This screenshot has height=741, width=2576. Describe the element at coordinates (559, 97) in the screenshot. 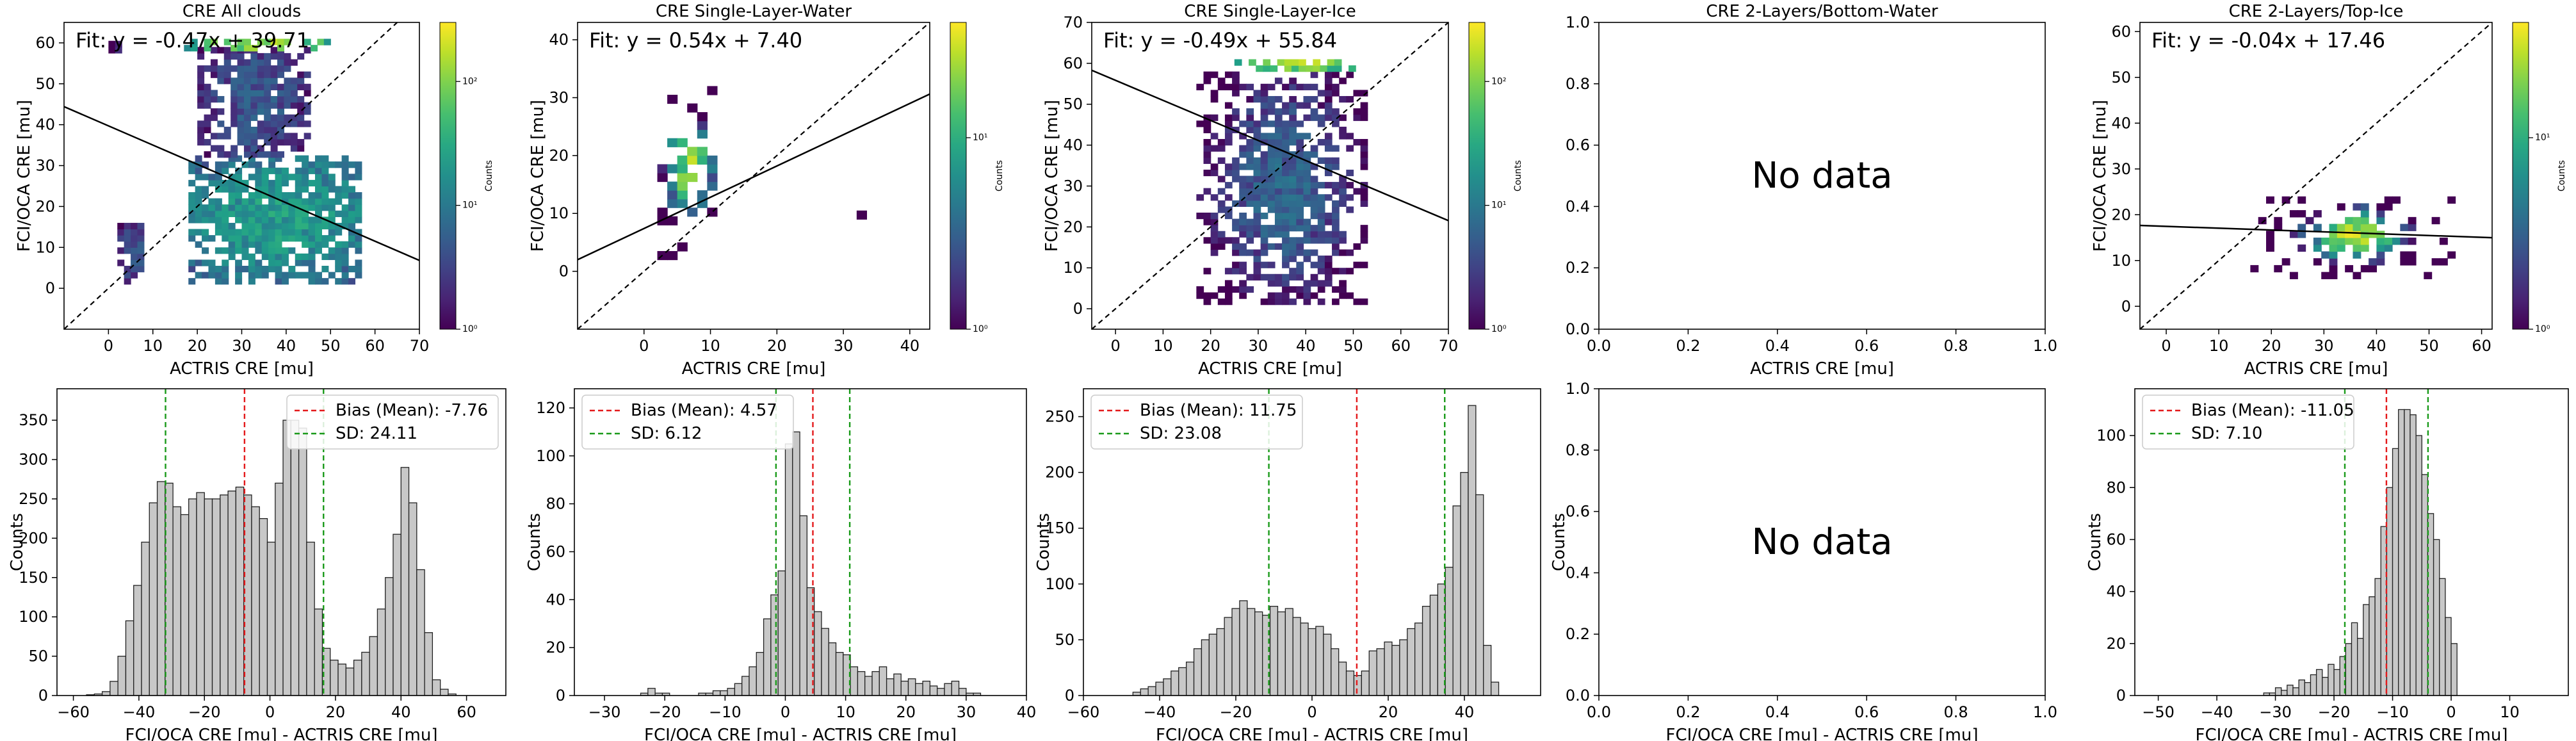

I see `y-tick-label: 30` at that location.